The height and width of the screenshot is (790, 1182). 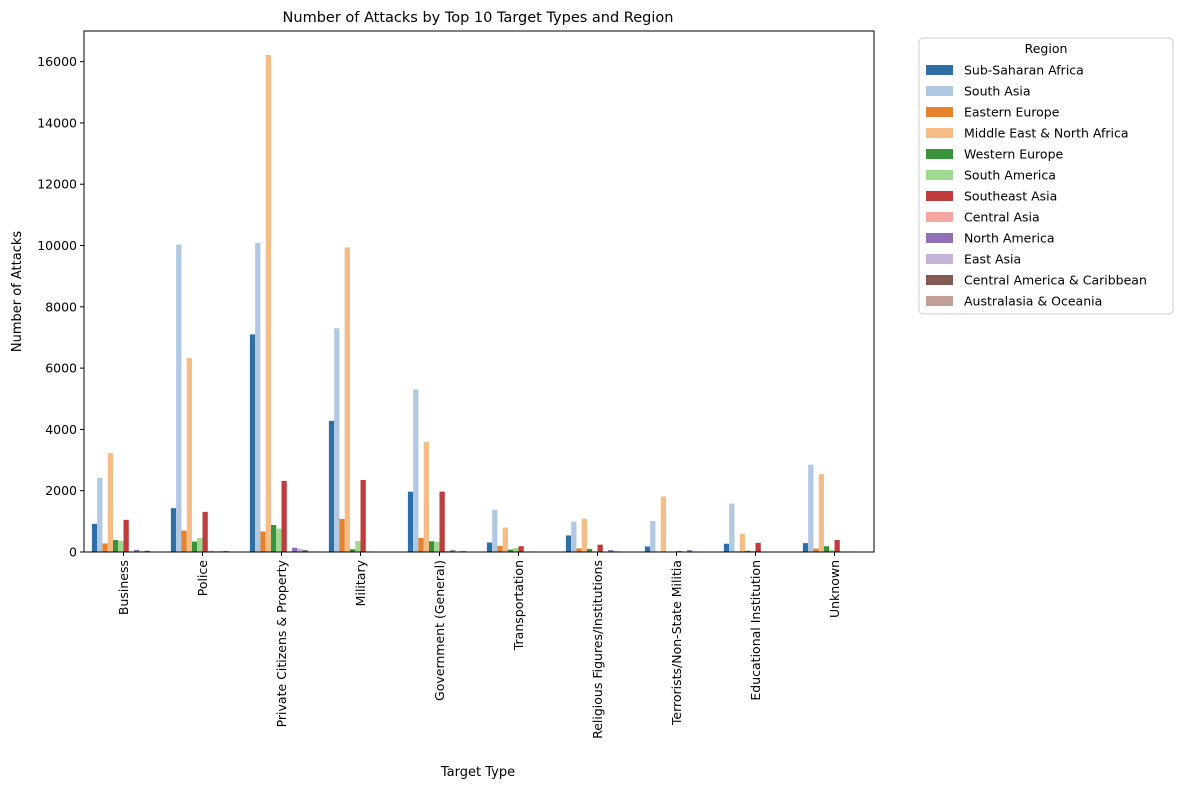 What do you see at coordinates (997, 91) in the screenshot?
I see `legend-label: South Asia` at bounding box center [997, 91].